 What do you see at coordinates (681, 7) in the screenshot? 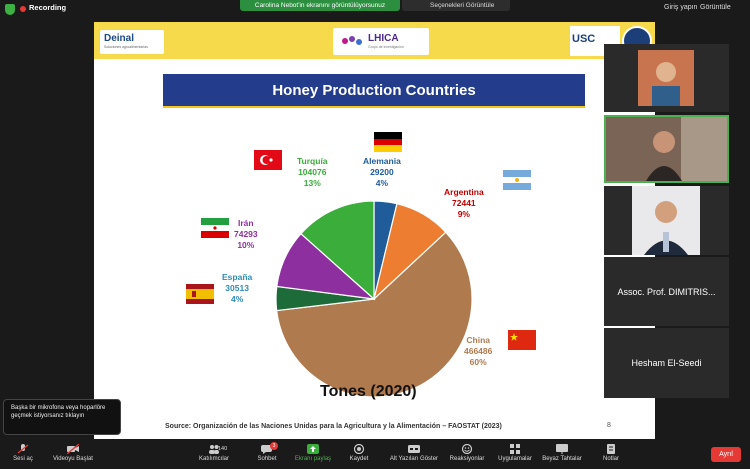
I see `sign-in-link: Giriş yapın` at bounding box center [681, 7].